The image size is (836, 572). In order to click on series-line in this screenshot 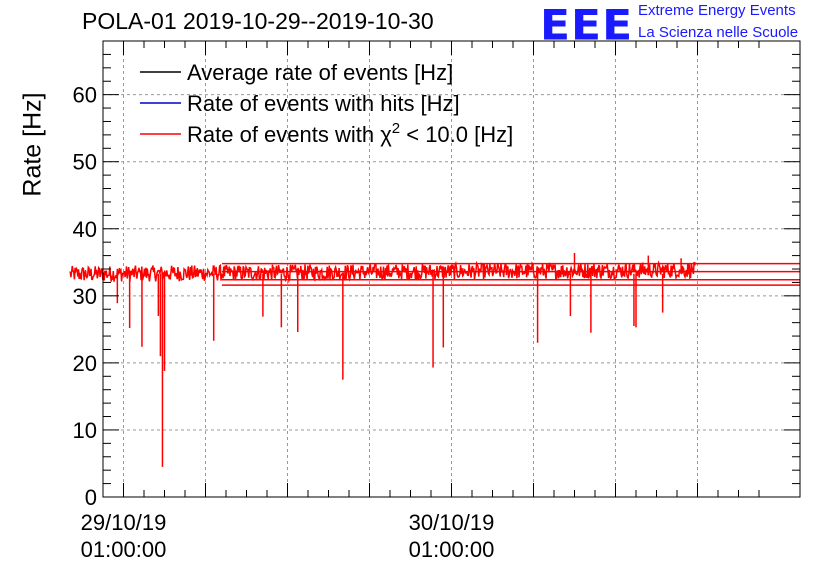, I will do `click(383, 272)`.